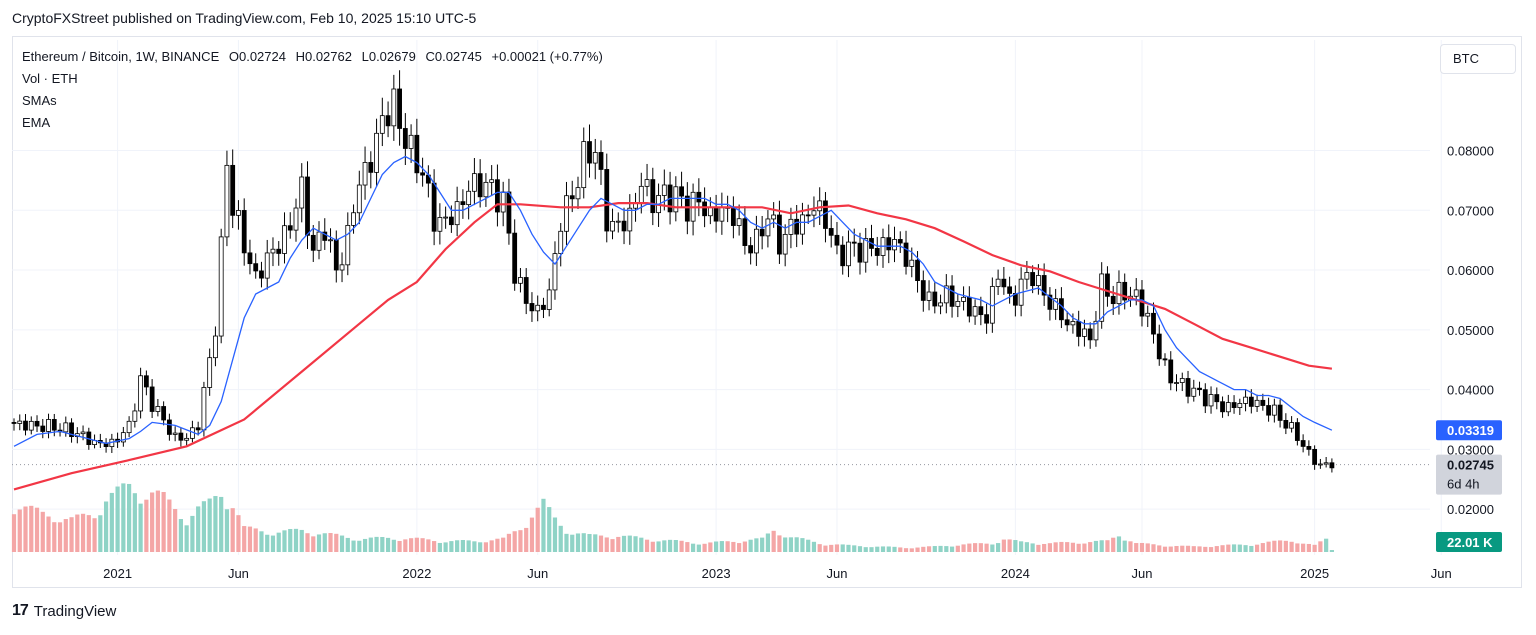 The image size is (1536, 635). I want to click on y-tick-label: 0.07000, so click(1470, 210).